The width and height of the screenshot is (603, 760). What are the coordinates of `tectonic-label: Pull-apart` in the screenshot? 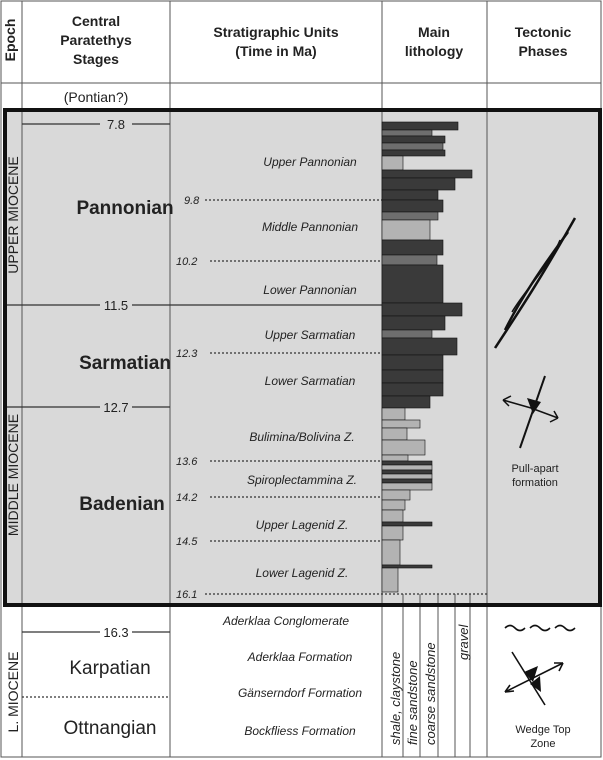 It's located at (534, 469).